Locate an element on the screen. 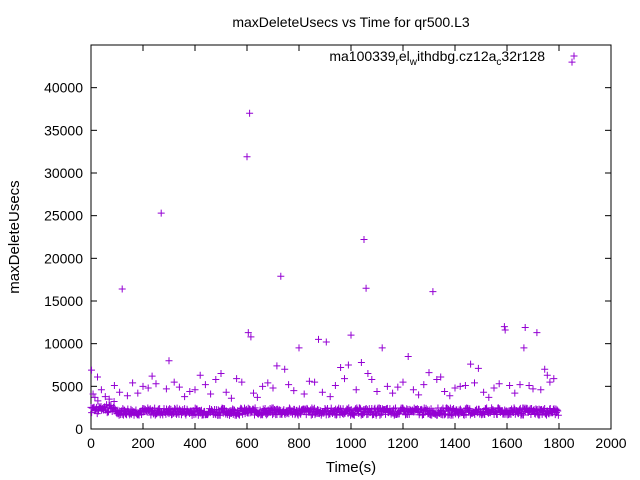 The height and width of the screenshot is (480, 640). x-tick-label: 2000 is located at coordinates (610, 443).